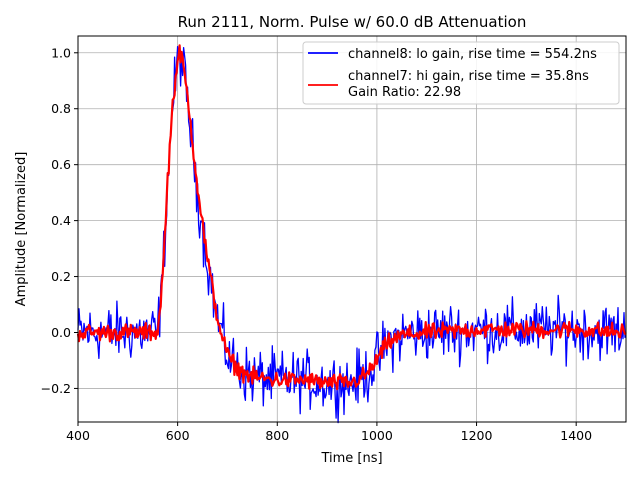 The image size is (640, 480). Describe the element at coordinates (56, 388) in the screenshot. I see `y-tick-label: −0.2` at that location.